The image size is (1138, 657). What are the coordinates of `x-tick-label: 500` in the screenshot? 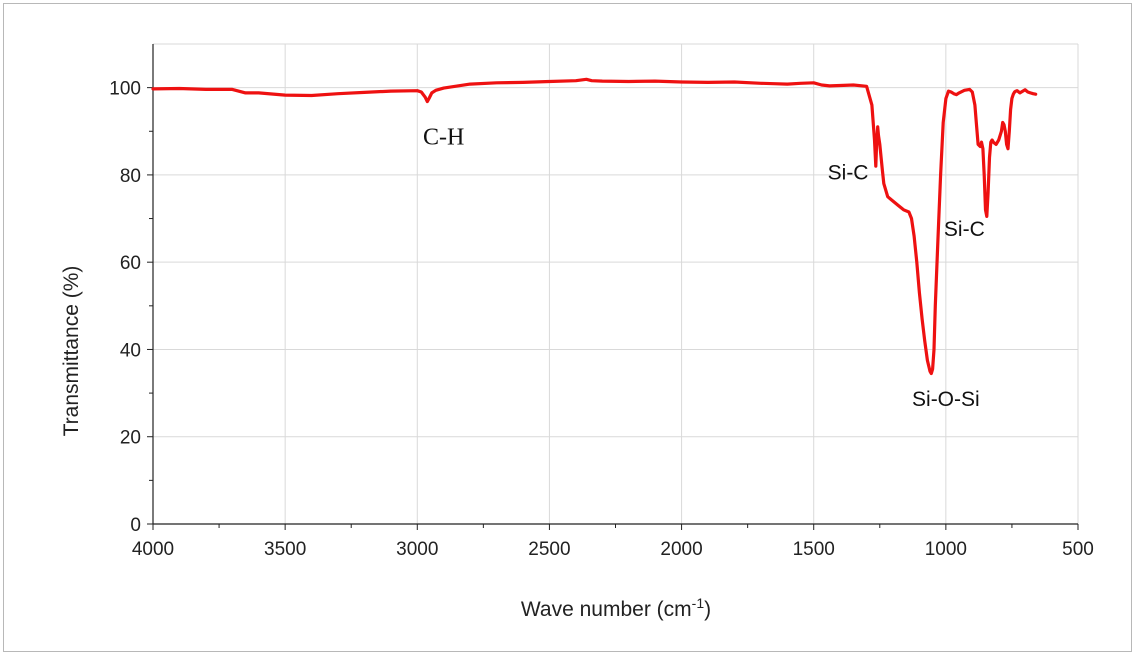 It's located at (1078, 549).